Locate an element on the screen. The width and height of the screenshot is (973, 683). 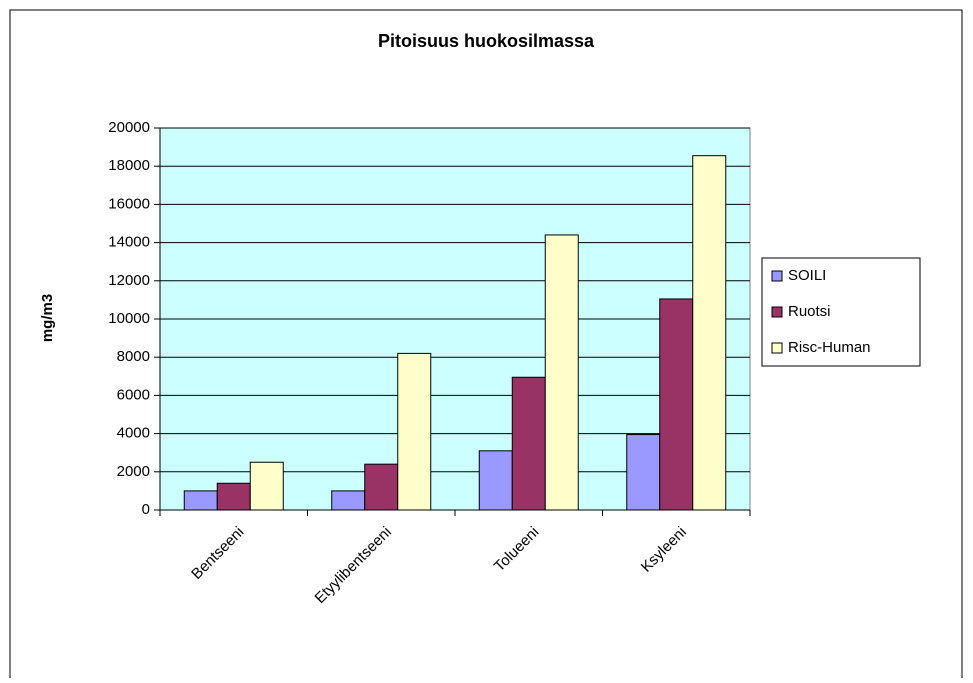
legend-label: Risc-Human is located at coordinates (829, 347).